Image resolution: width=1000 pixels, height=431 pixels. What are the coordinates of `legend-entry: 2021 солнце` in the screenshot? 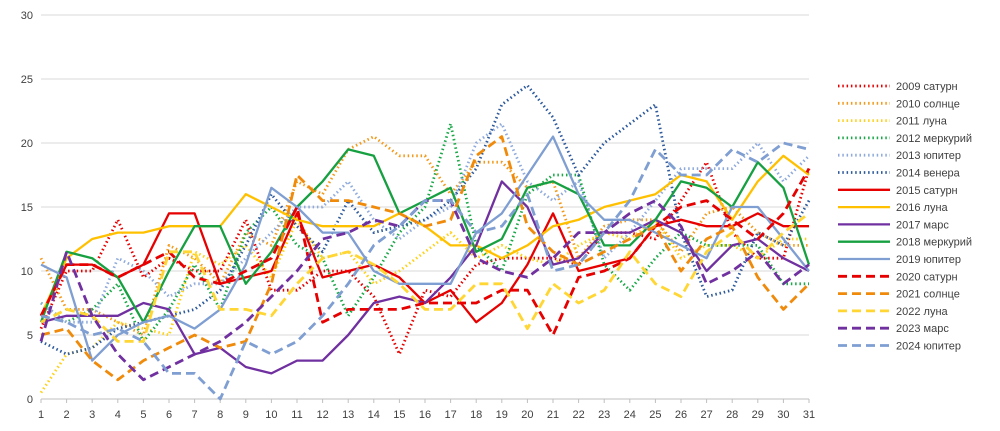 It's located at (899, 295).